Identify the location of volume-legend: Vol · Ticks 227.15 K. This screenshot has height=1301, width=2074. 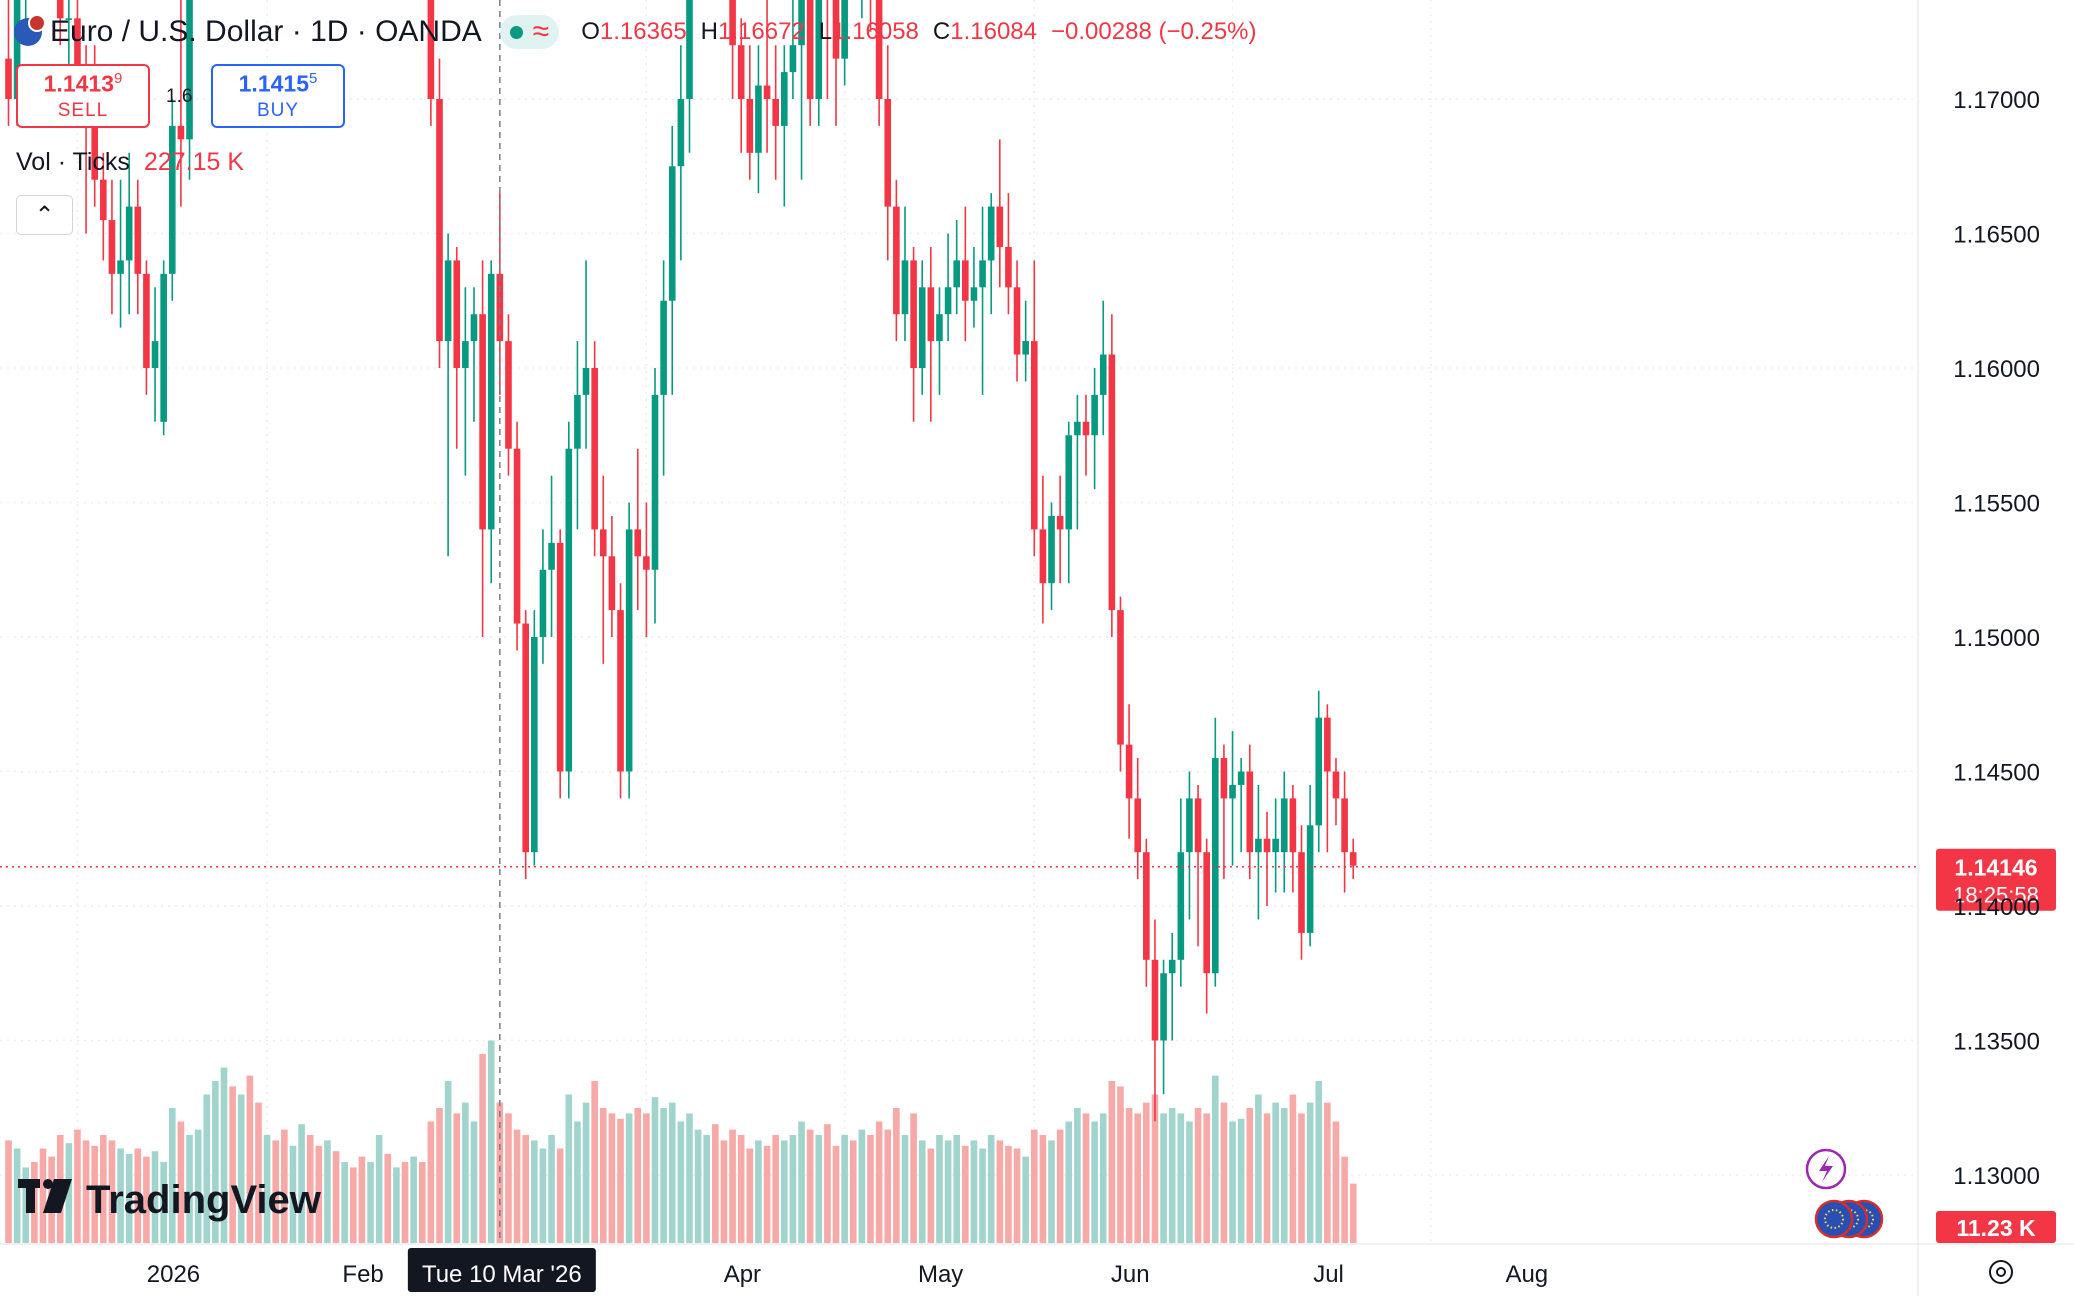
(130, 162).